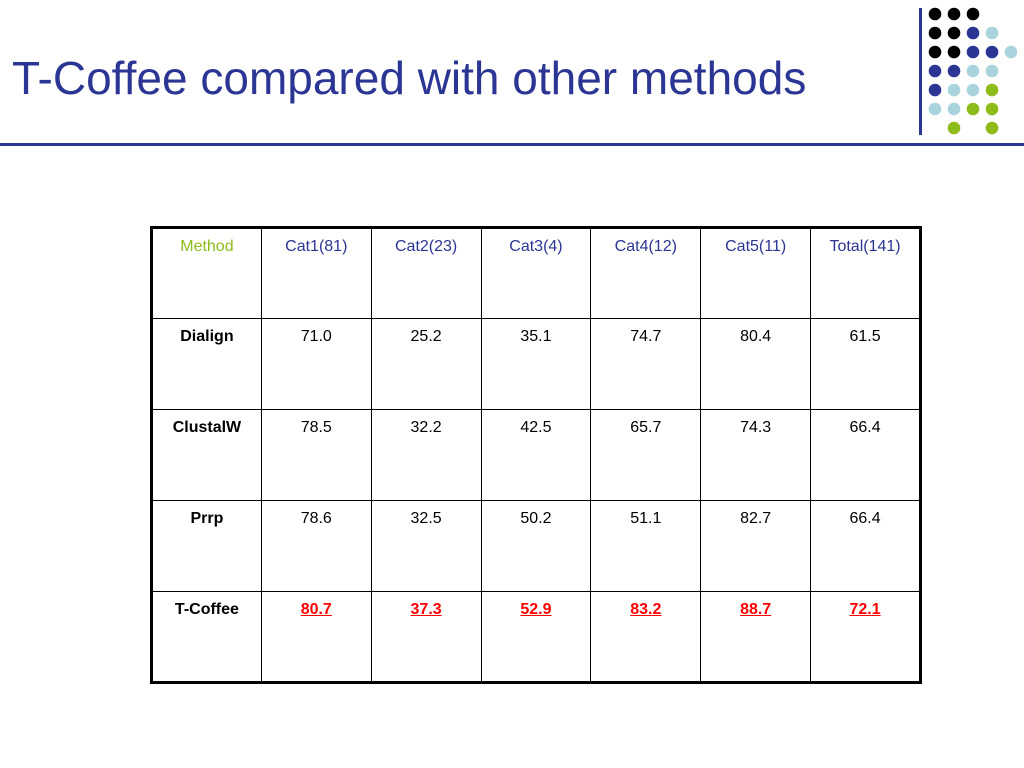  I want to click on best-score-cell: 37.3, so click(426, 637).